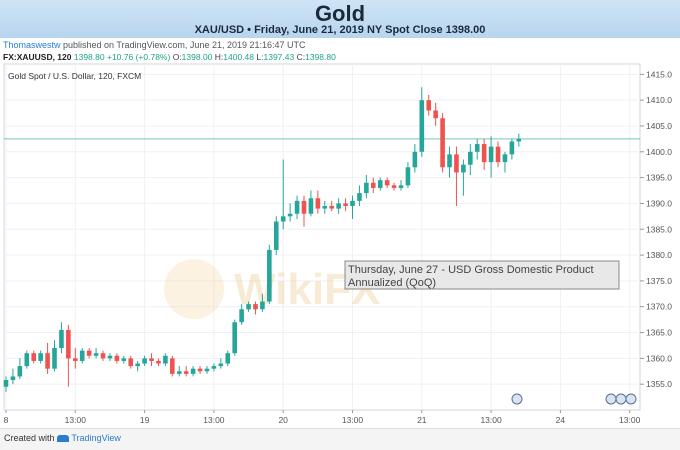  What do you see at coordinates (659, 74) in the screenshot?
I see `y-tick-label: 1415.0` at bounding box center [659, 74].